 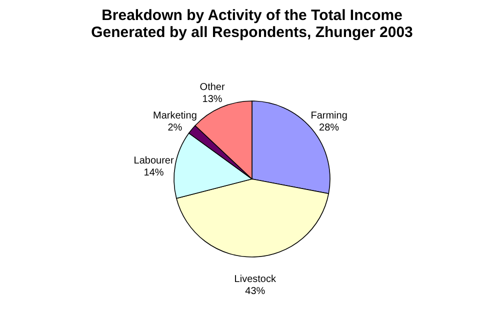 I want to click on data-label: 13%, so click(x=212, y=100).